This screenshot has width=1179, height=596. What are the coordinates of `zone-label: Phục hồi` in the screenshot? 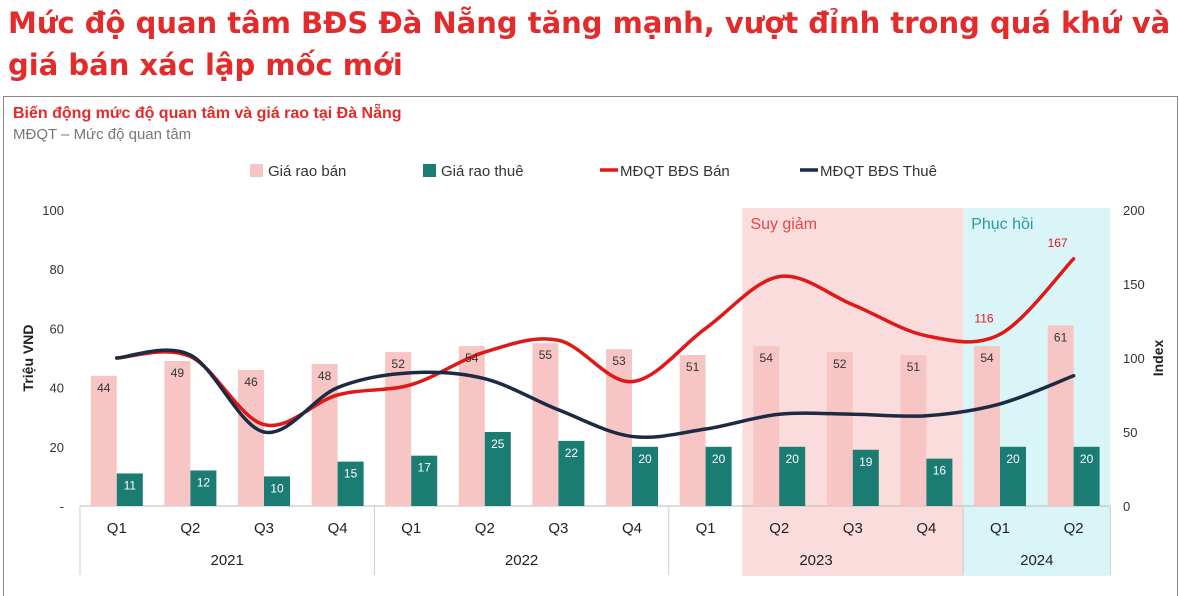 It's located at (1002, 224).